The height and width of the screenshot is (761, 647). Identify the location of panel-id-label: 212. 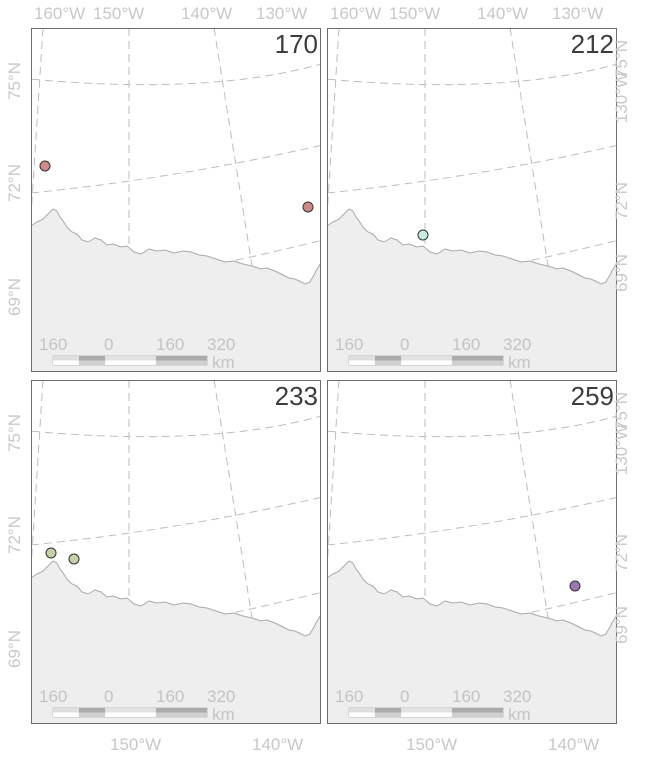
(592, 44).